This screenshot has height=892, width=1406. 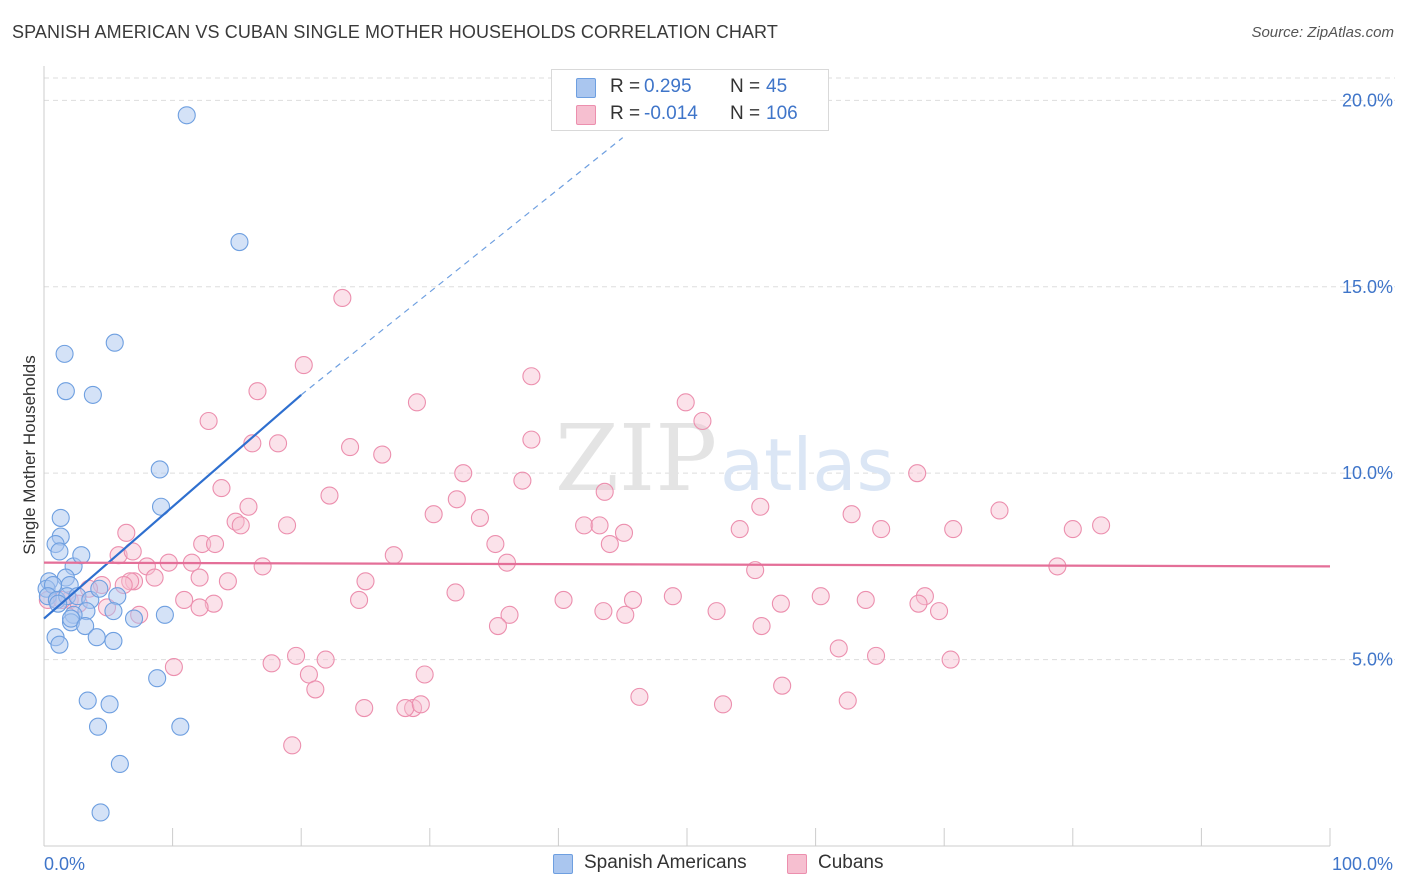 What do you see at coordinates (1367, 100) in the screenshot?
I see `y-tick-label: 20.0%` at bounding box center [1367, 100].